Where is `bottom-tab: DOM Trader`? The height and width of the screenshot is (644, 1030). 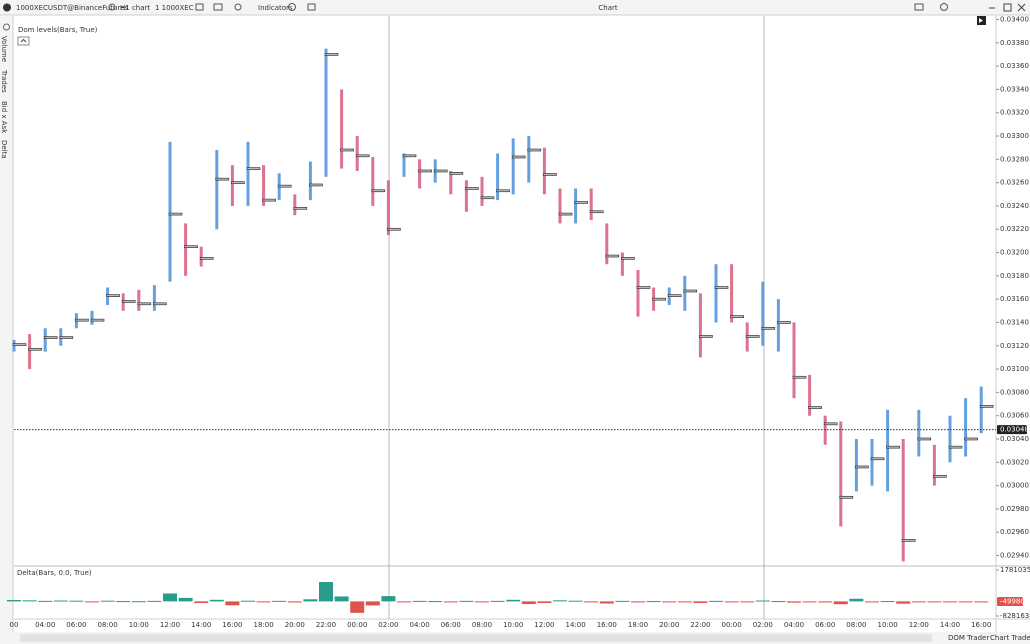 bottom-tab: DOM Trader is located at coordinates (968, 638).